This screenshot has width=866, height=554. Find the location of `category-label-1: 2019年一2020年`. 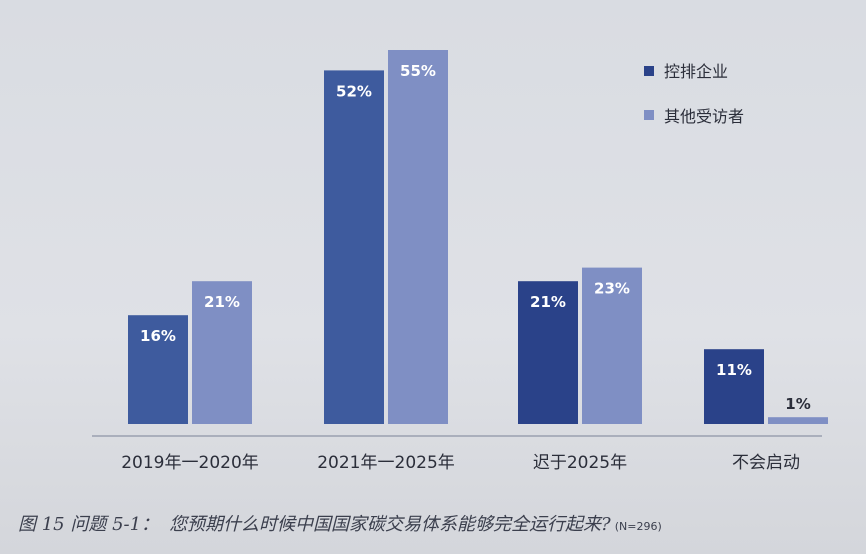

category-label-1: 2019年一2020年 is located at coordinates (190, 463).